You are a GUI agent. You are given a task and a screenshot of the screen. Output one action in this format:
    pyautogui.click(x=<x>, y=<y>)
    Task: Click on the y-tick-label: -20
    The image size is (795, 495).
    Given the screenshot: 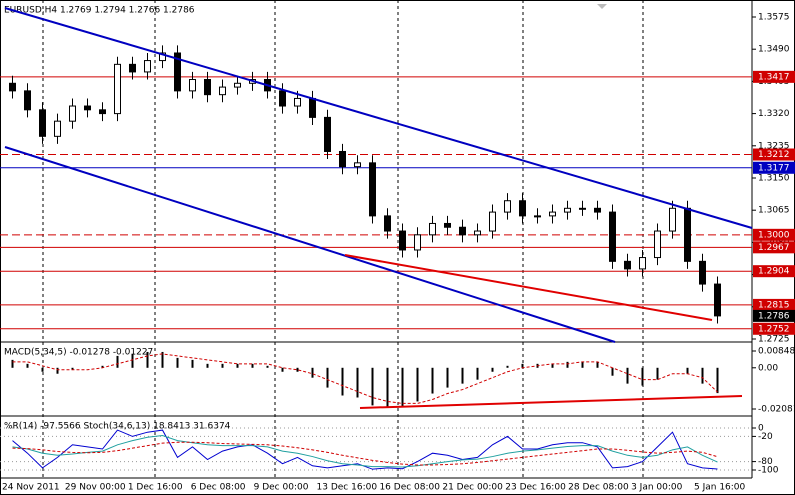 What is the action you would take?
    pyautogui.click(x=765, y=437)
    